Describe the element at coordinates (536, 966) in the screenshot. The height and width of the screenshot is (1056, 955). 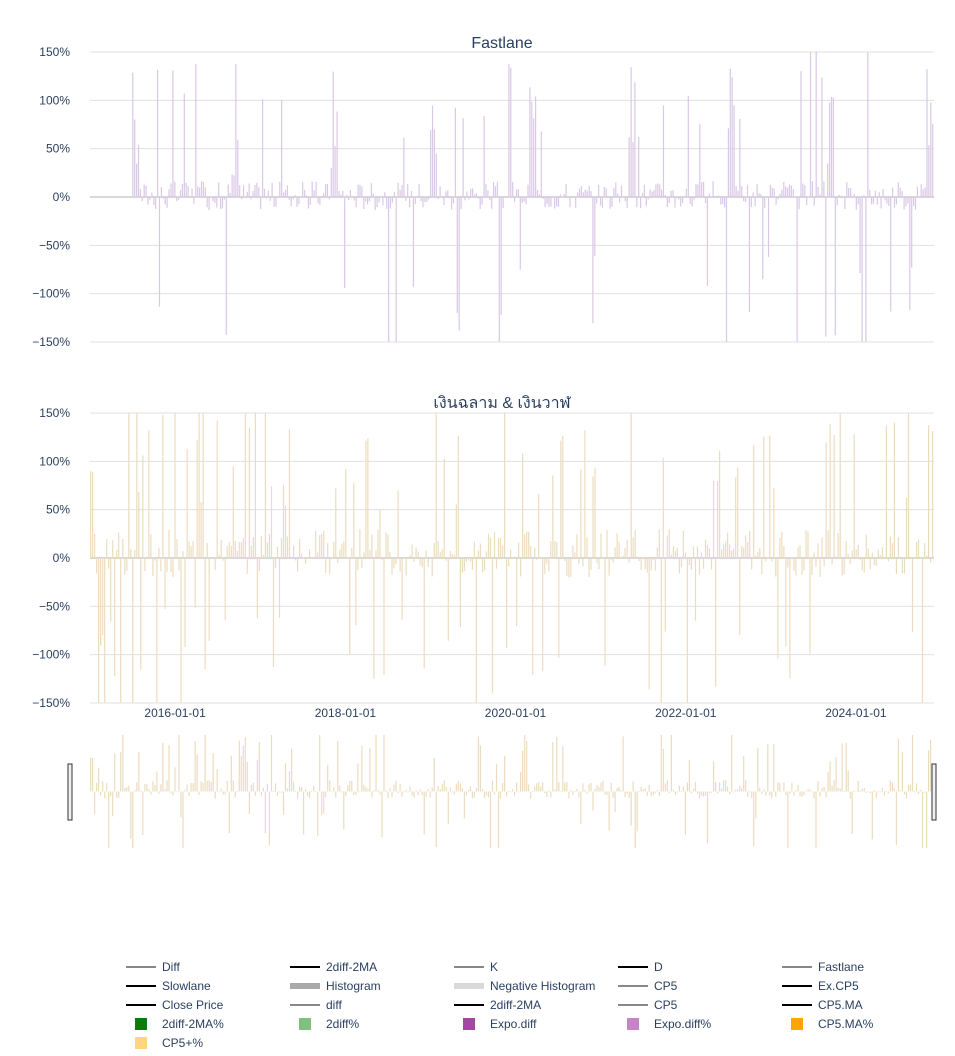
I see `legend-item: K` at that location.